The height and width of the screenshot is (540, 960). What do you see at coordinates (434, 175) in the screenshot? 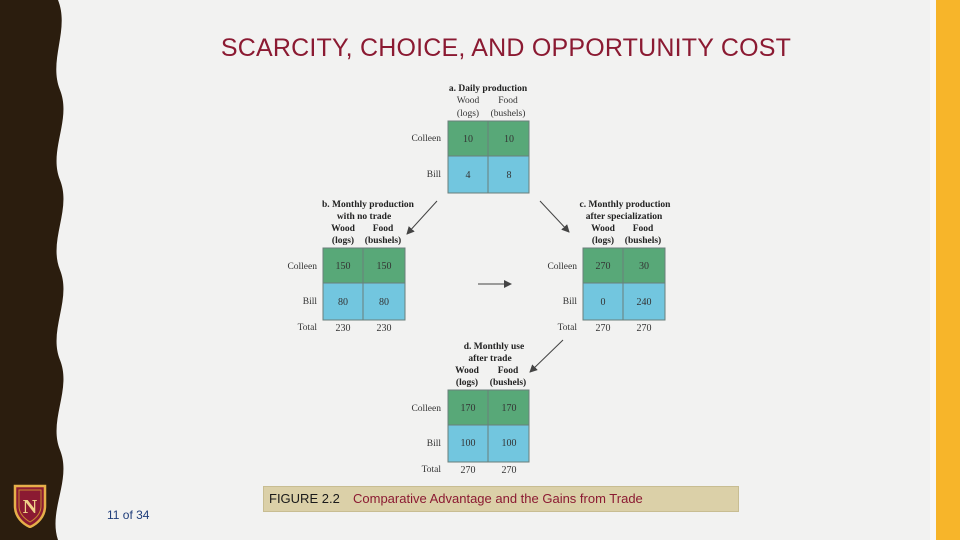
I see `panel-a-row-bill: Bill` at bounding box center [434, 175].